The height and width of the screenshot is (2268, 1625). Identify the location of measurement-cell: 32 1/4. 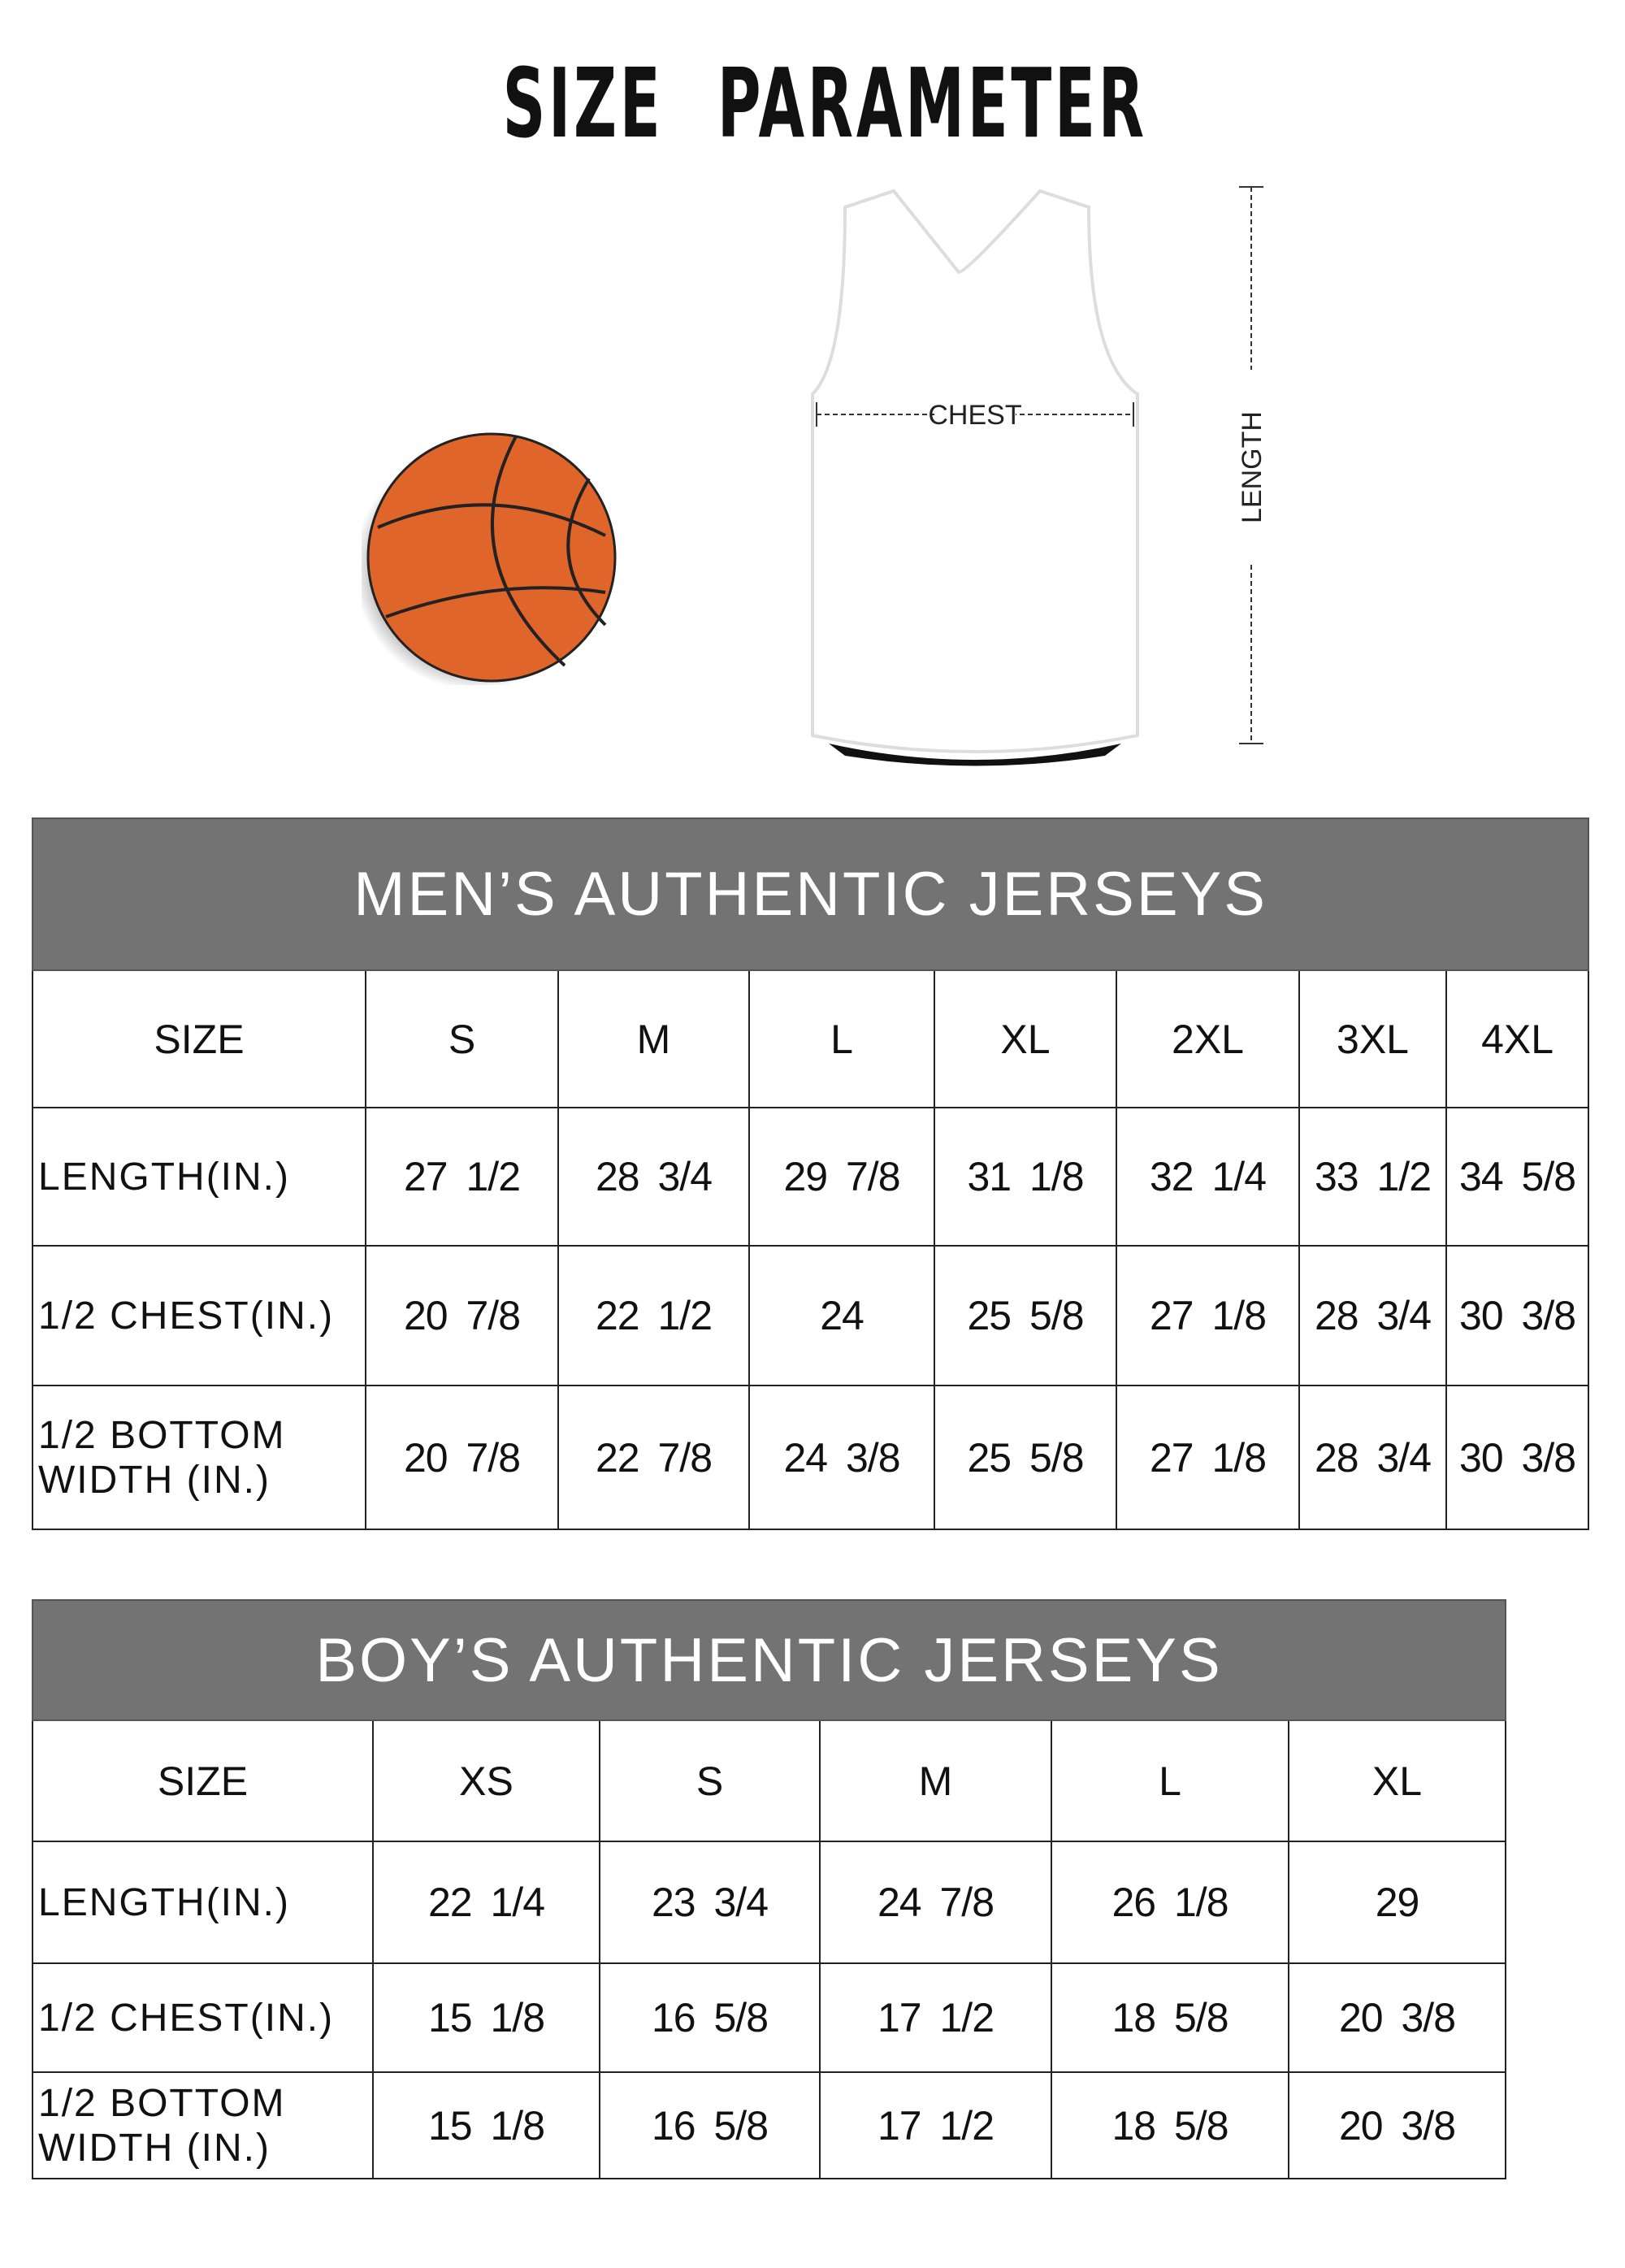
(1208, 1177).